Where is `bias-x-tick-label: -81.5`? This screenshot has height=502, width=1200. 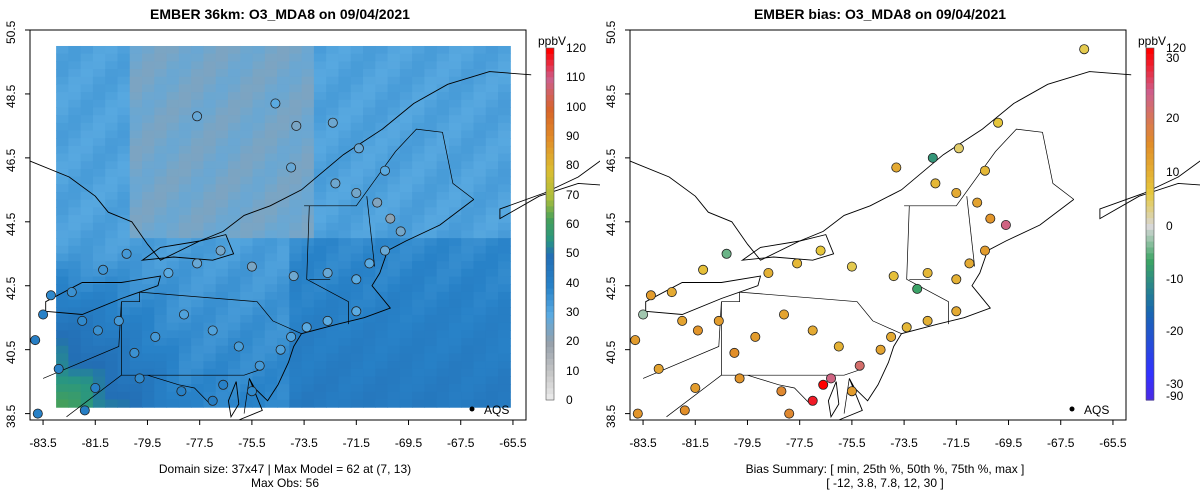 bias-x-tick-label: -81.5 is located at coordinates (695, 443).